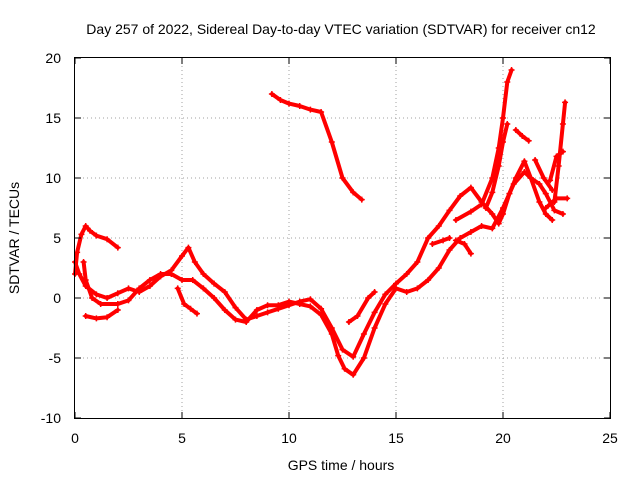 This screenshot has width=640, height=480. Describe the element at coordinates (75, 438) in the screenshot. I see `x-tick-label: 0` at that location.